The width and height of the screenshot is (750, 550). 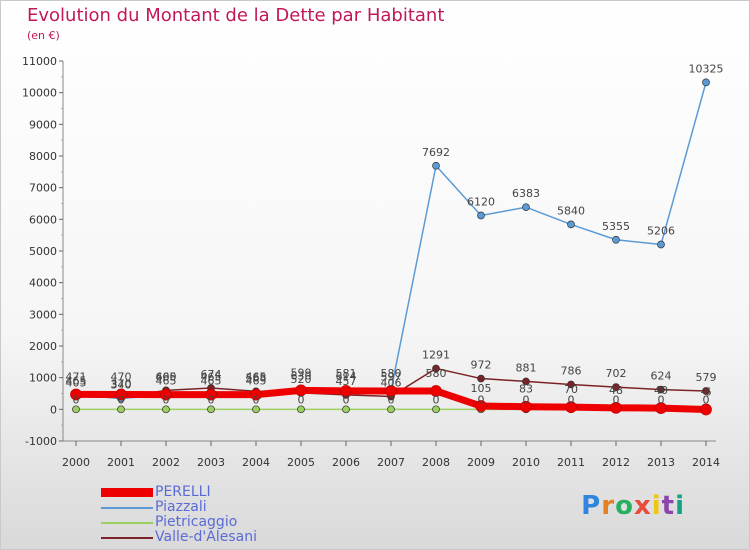 What do you see at coordinates (481, 202) in the screenshot?
I see `data-label: 6120` at bounding box center [481, 202].